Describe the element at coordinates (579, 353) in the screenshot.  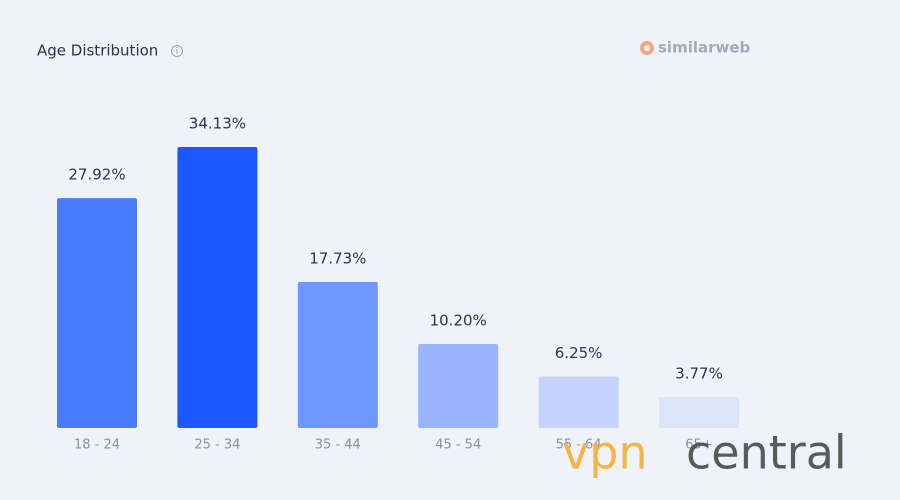
I see `value-label: 6.25%` at that location.